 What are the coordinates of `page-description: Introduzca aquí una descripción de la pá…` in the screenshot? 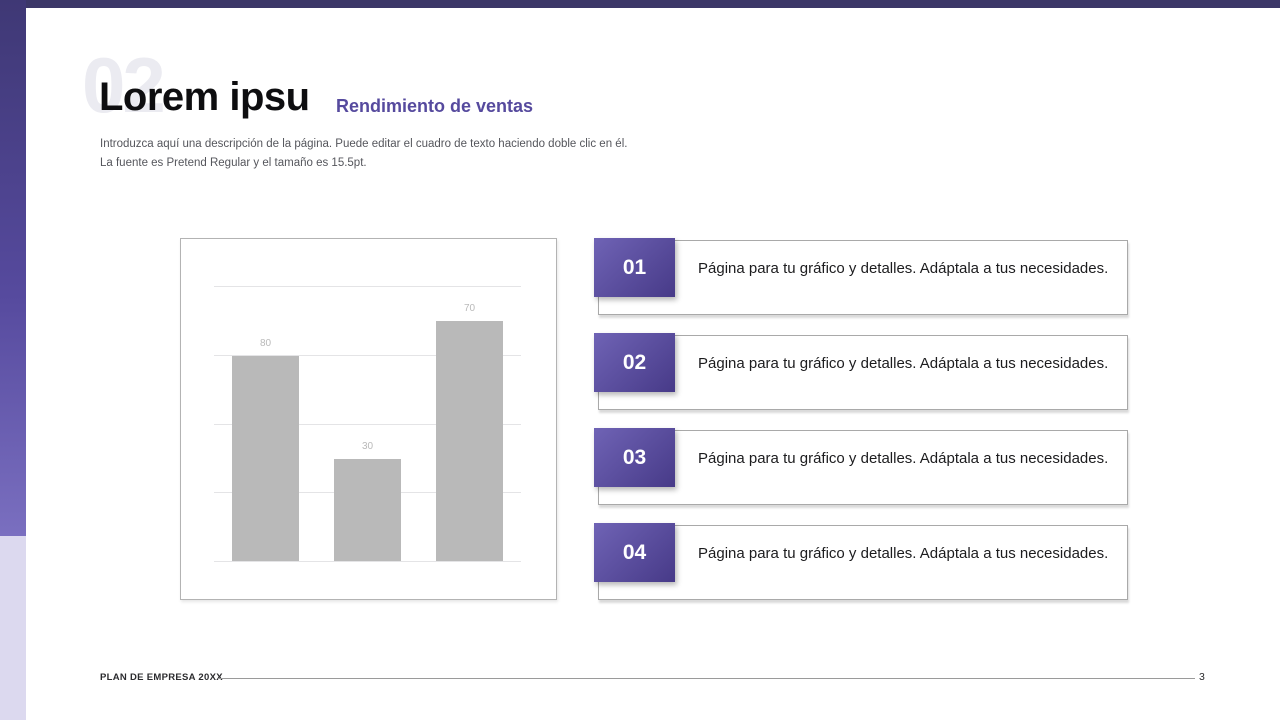 It's located at (363, 153).